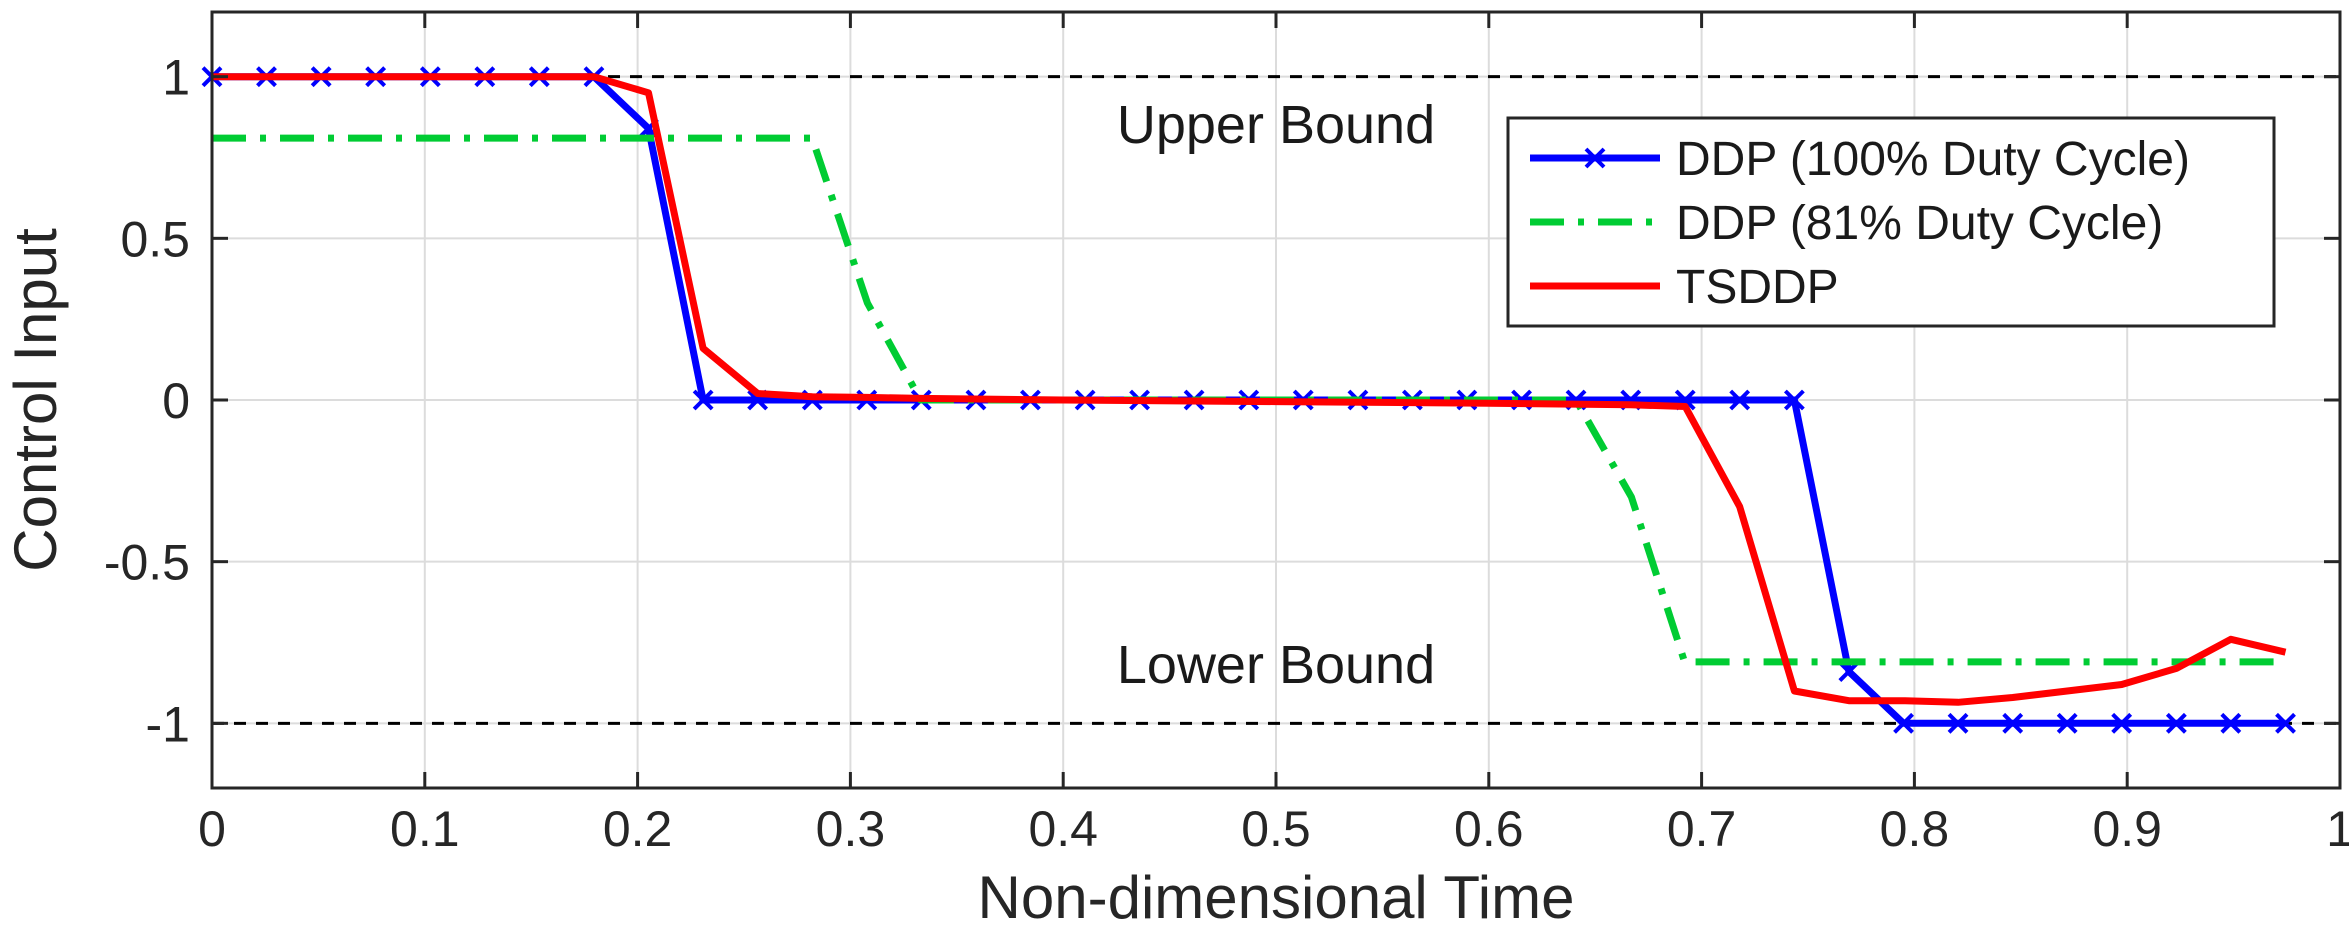  Describe the element at coordinates (1276, 895) in the screenshot. I see `x-axis-title: Non-dimensional Time` at that location.